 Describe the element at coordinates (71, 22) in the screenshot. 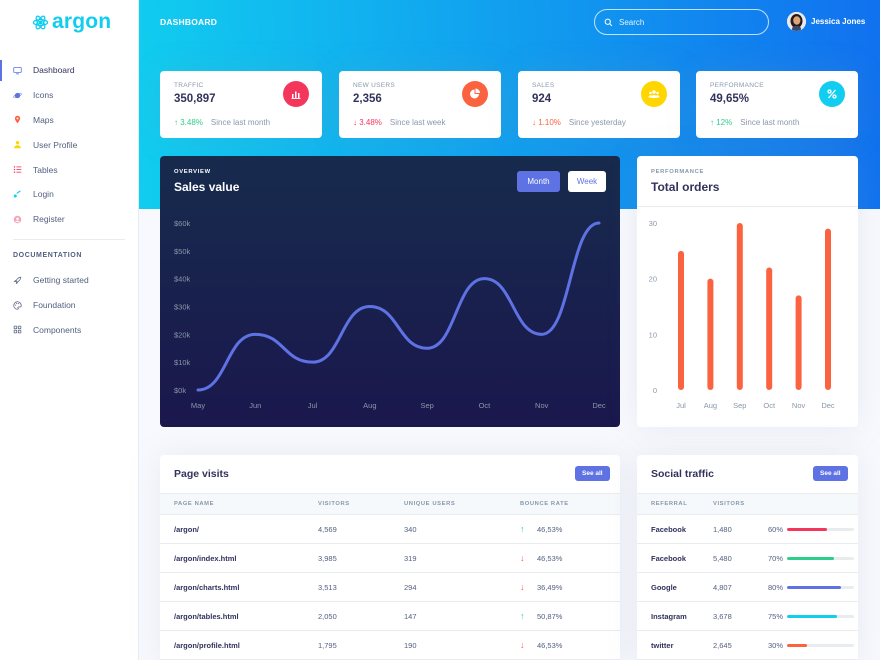

I see `brand-logo: argon` at that location.